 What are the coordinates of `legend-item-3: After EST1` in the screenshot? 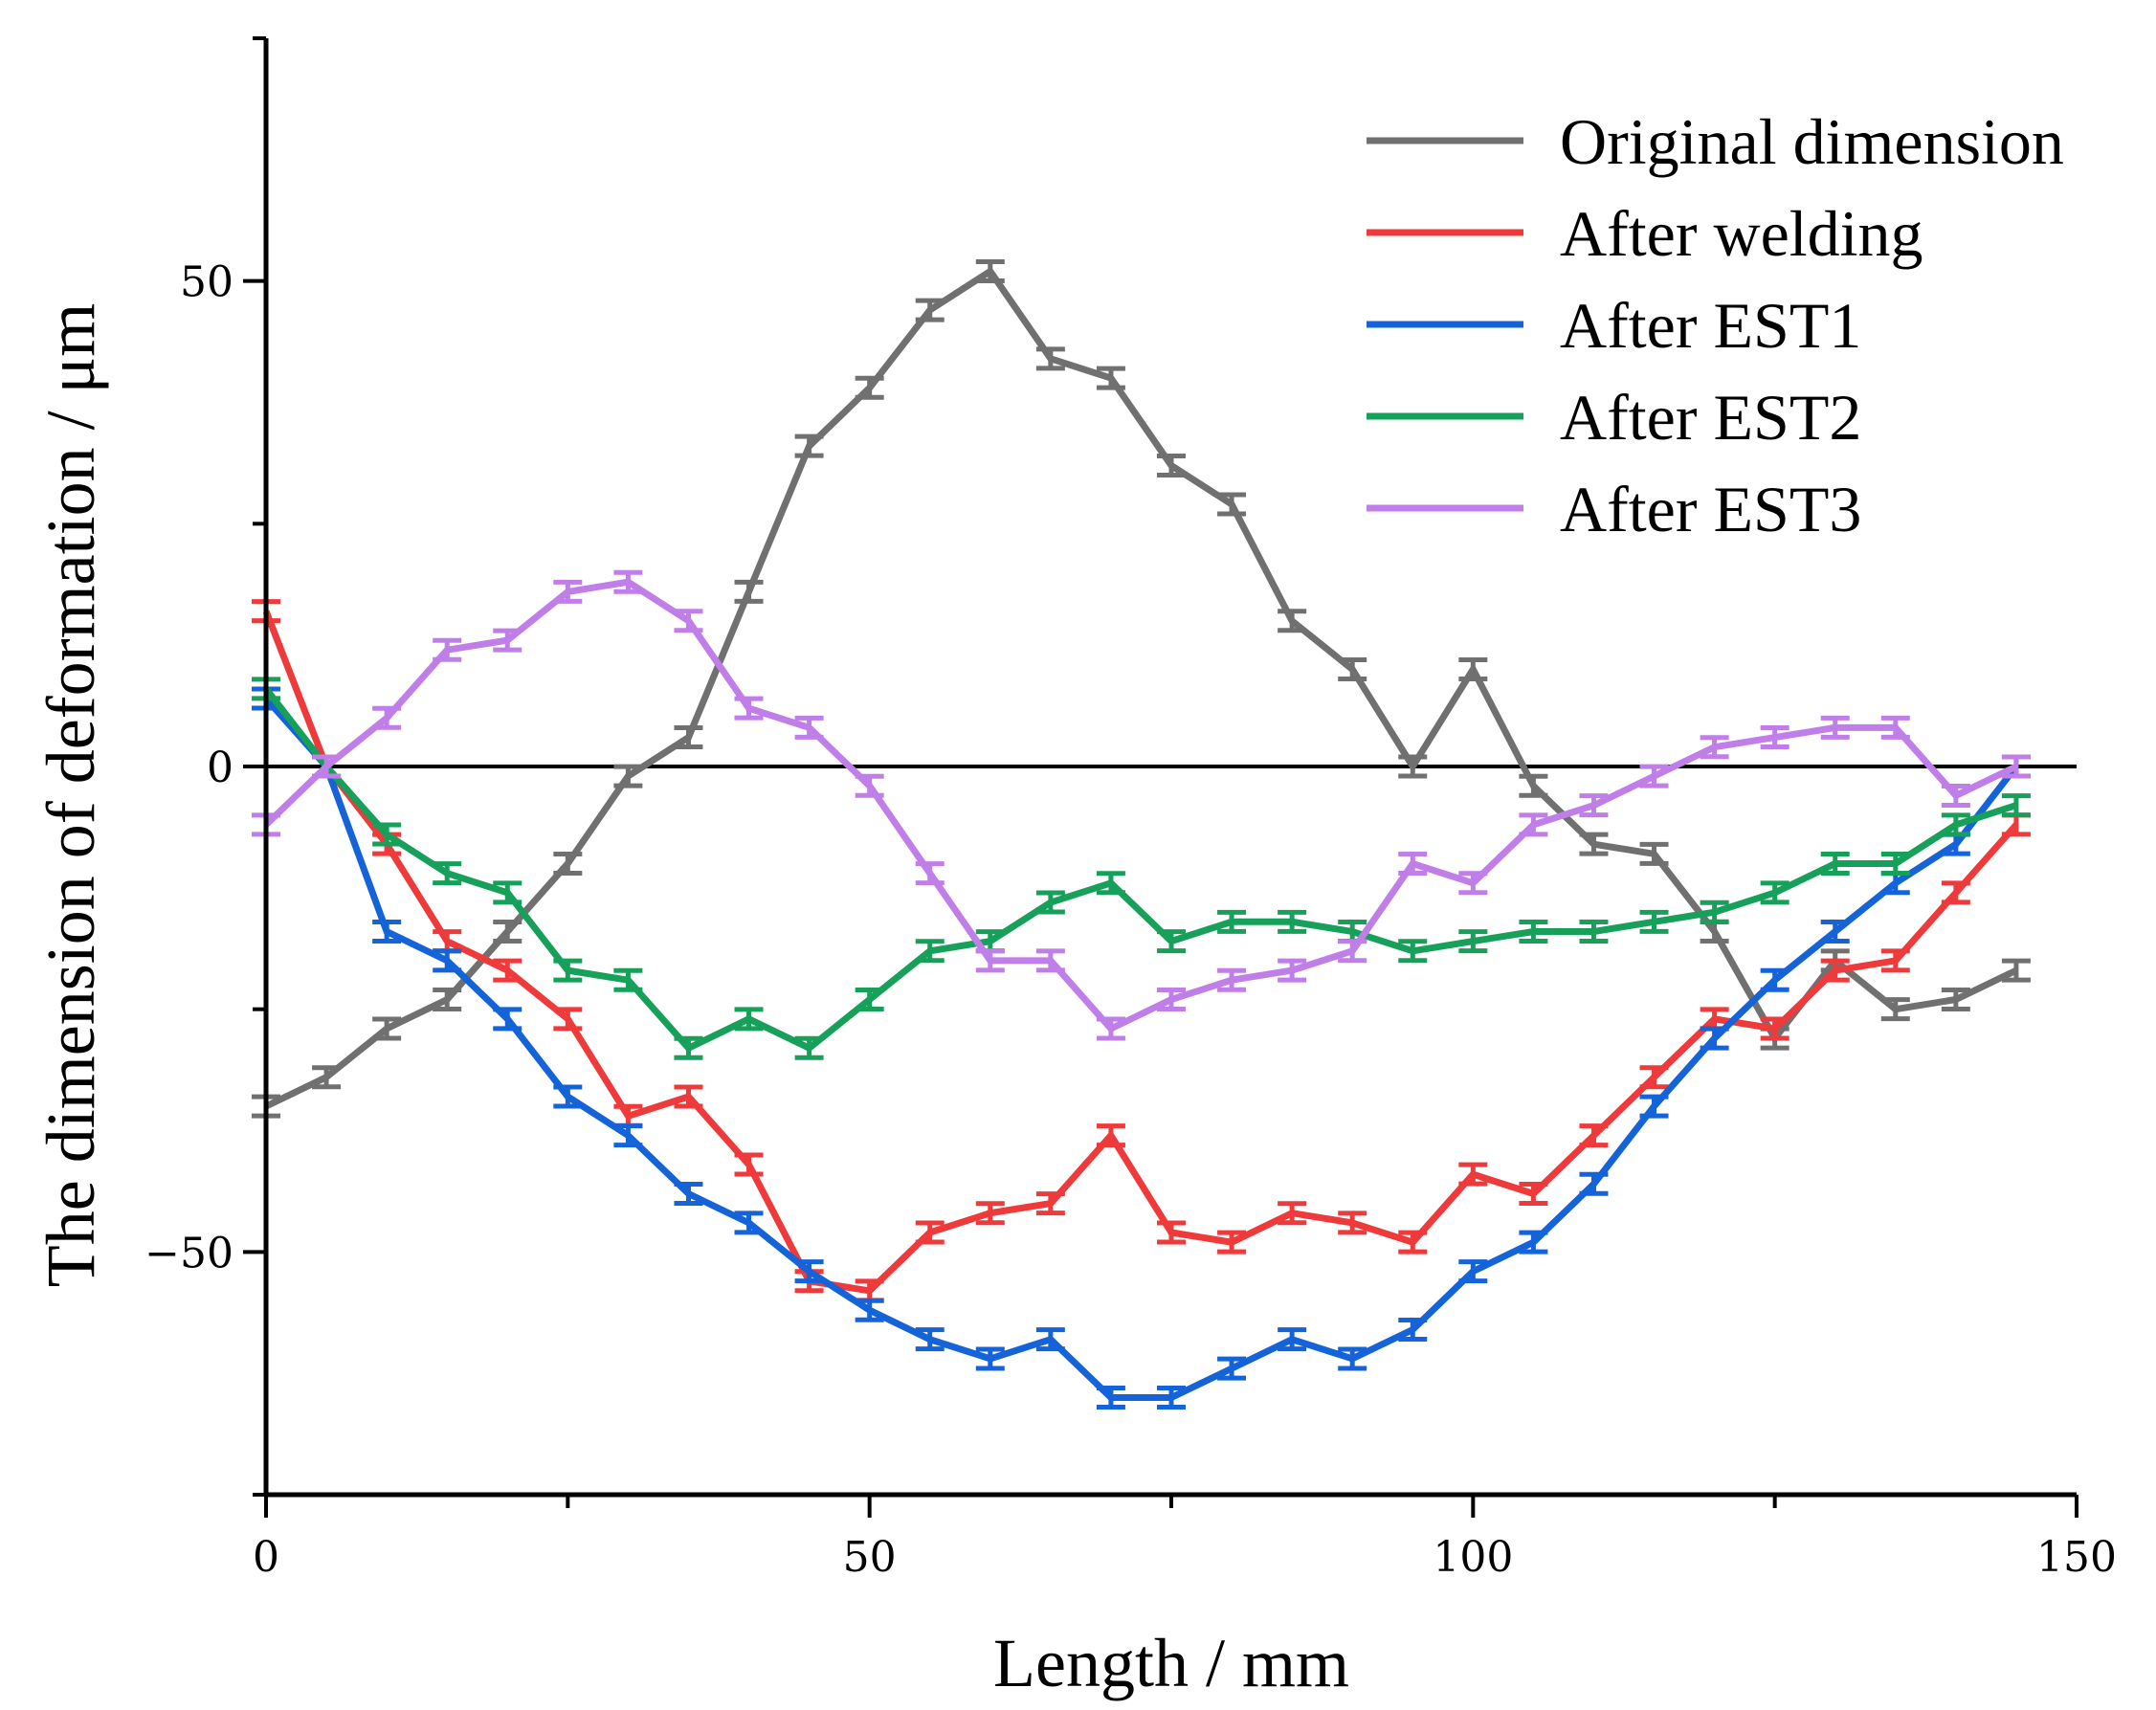 It's located at (1614, 325).